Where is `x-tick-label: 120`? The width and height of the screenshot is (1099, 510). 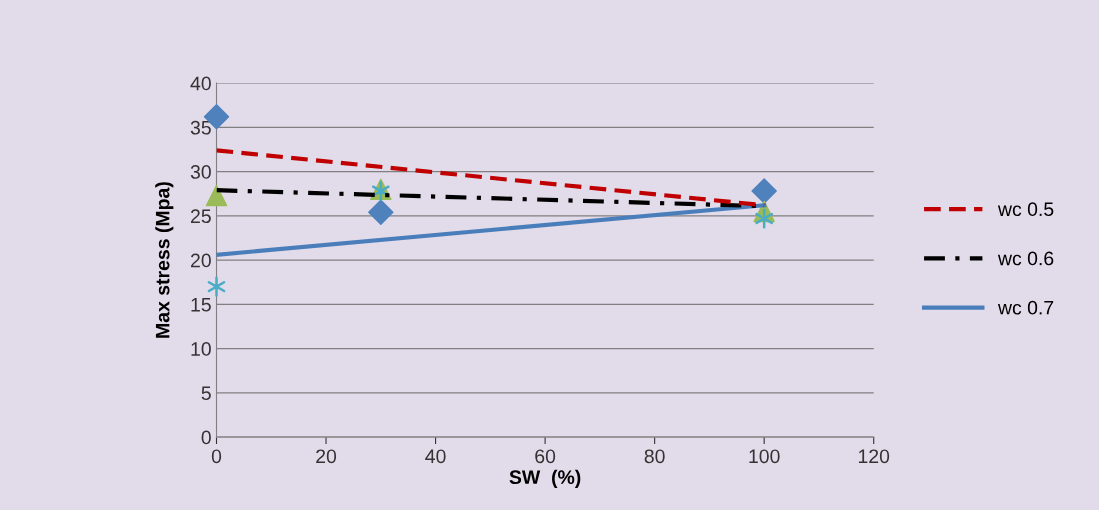 x-tick-label: 120 is located at coordinates (874, 456).